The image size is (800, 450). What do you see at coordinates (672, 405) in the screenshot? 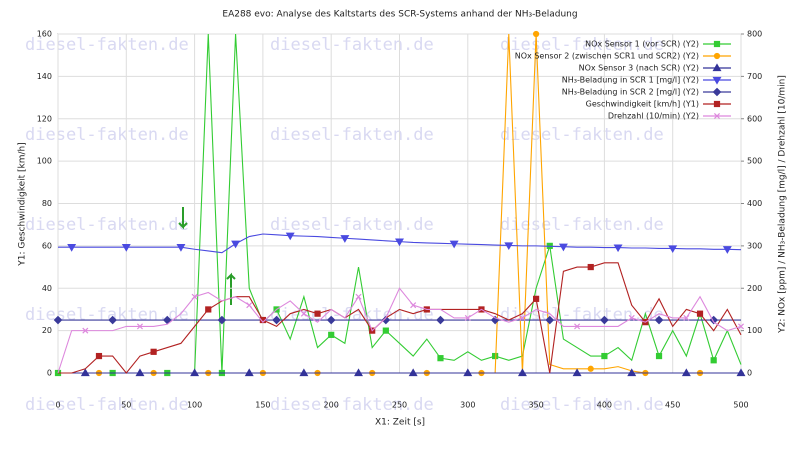
I see `x-tick-label: 450` at bounding box center [672, 405].